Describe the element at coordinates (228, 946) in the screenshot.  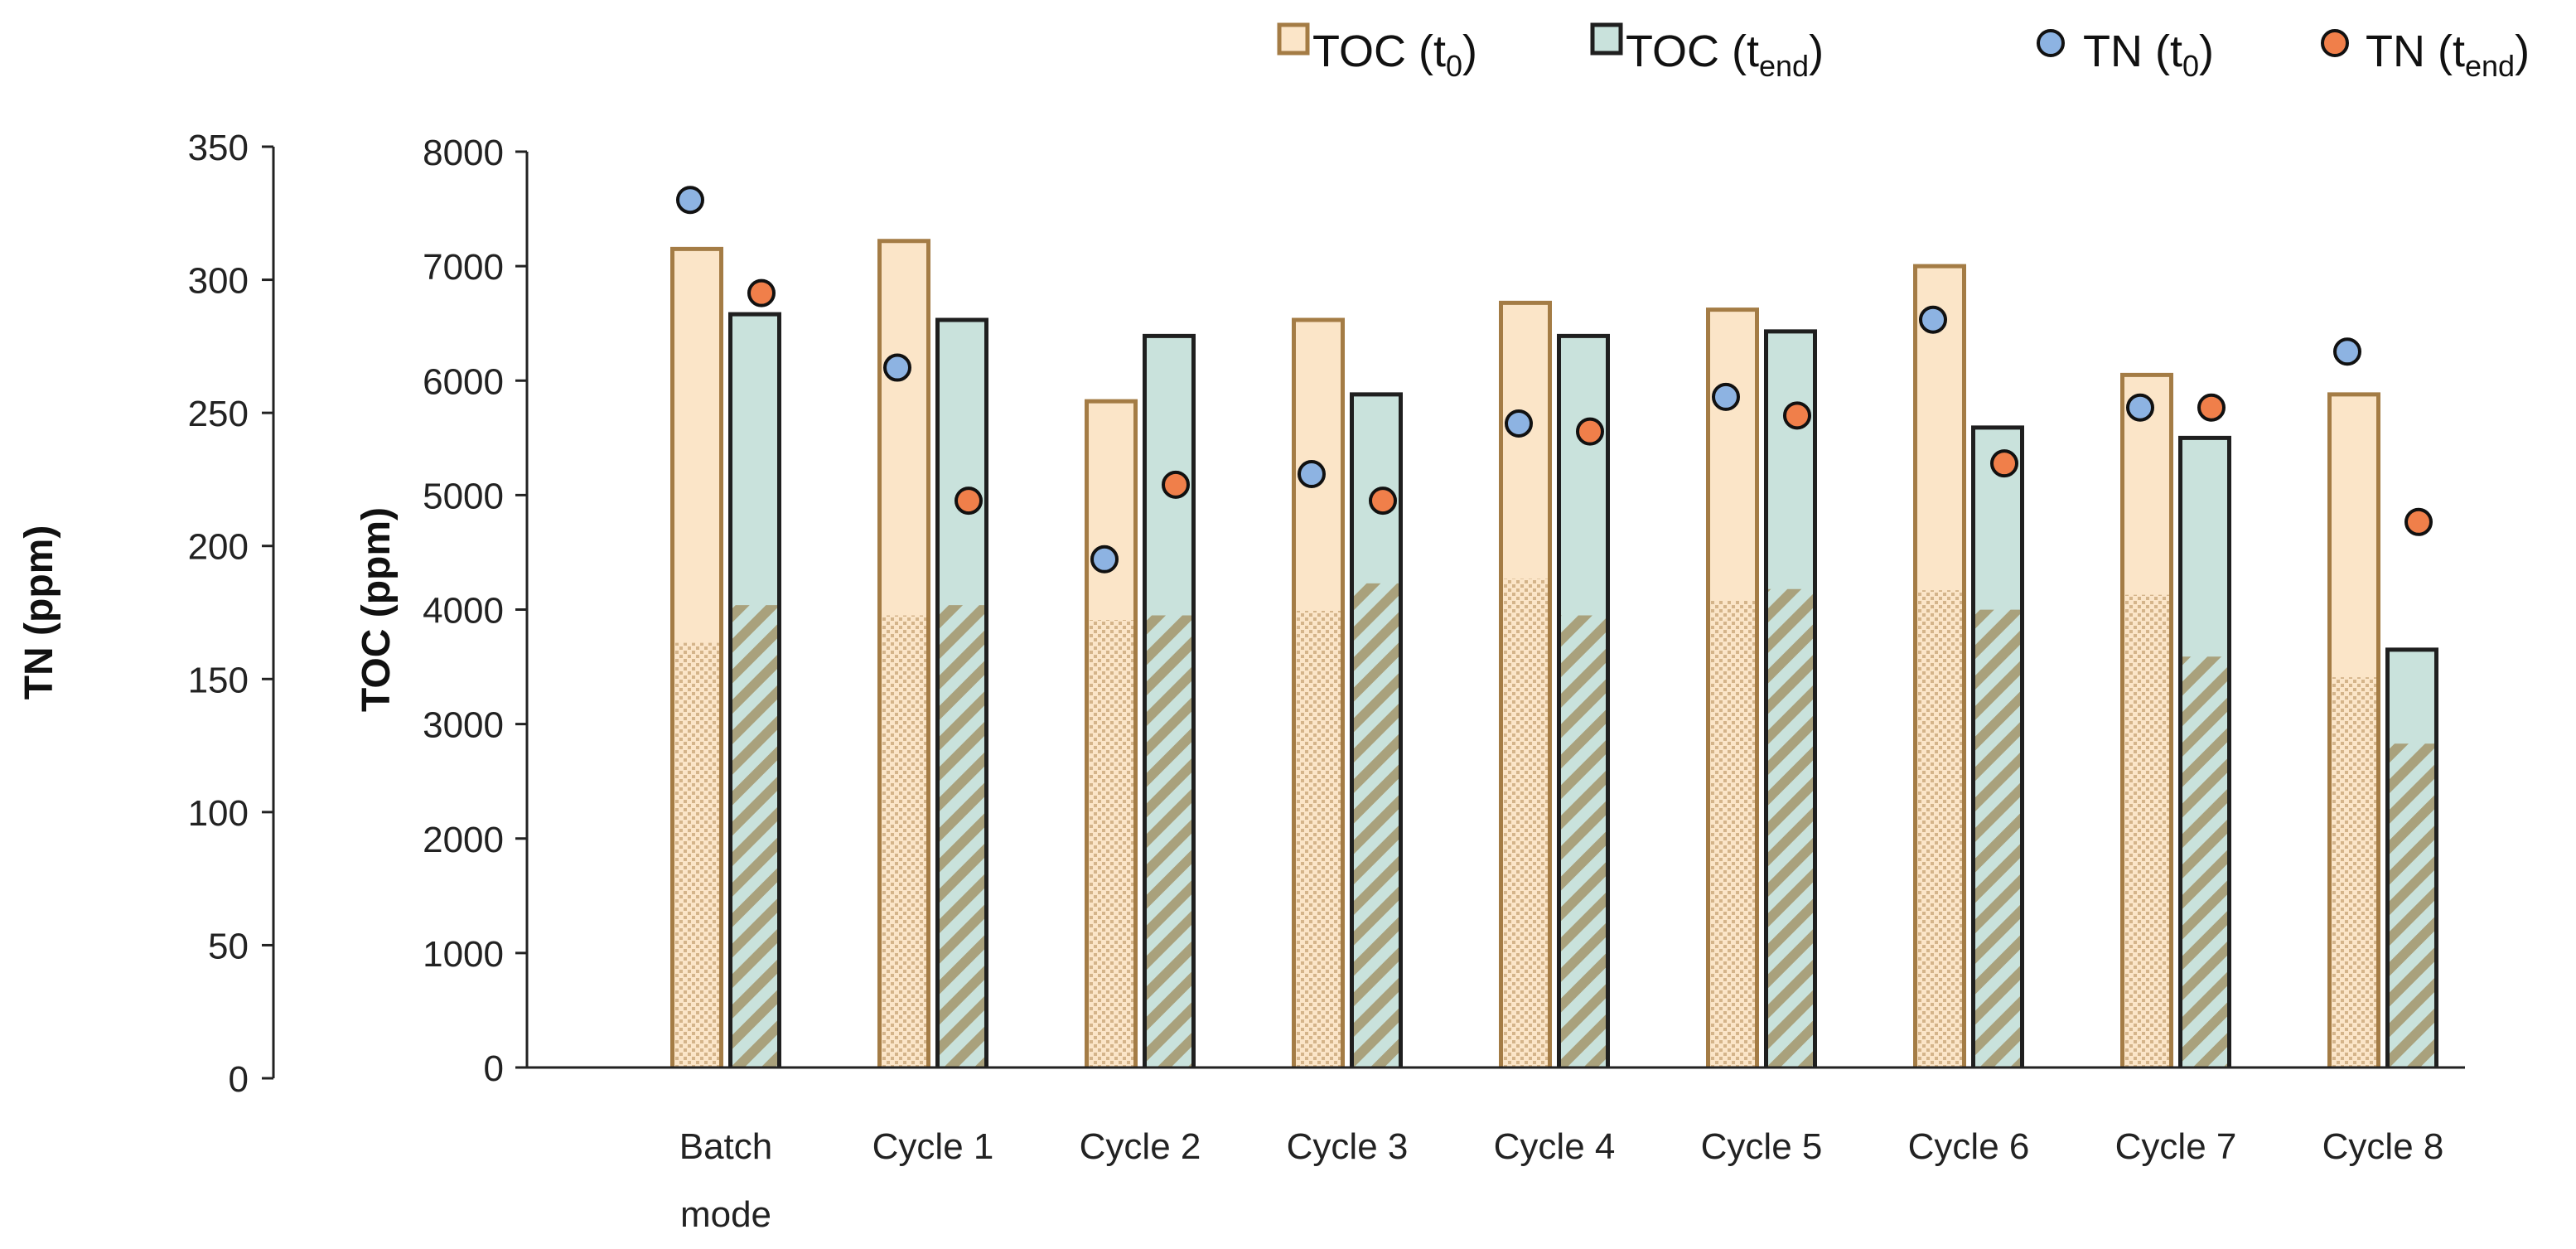
I see `tn-tick-label: 50` at that location.